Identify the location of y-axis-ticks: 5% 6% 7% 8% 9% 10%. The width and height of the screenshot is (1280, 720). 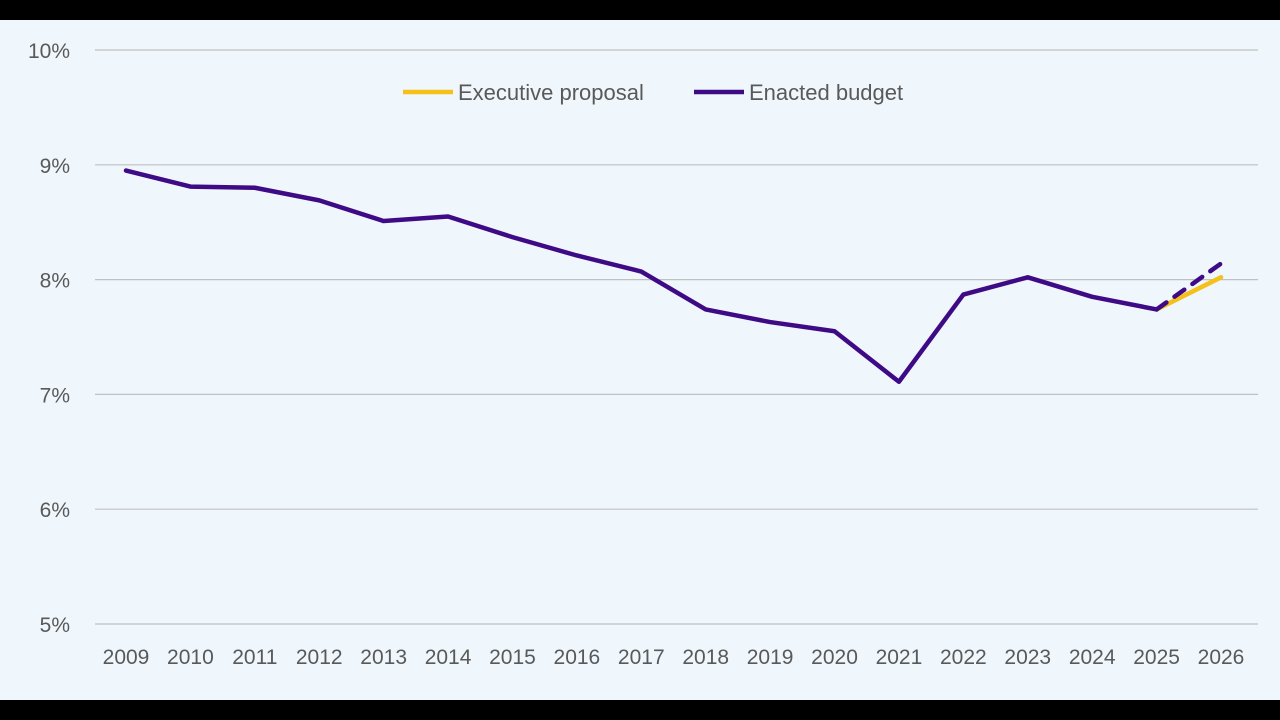
(49, 338).